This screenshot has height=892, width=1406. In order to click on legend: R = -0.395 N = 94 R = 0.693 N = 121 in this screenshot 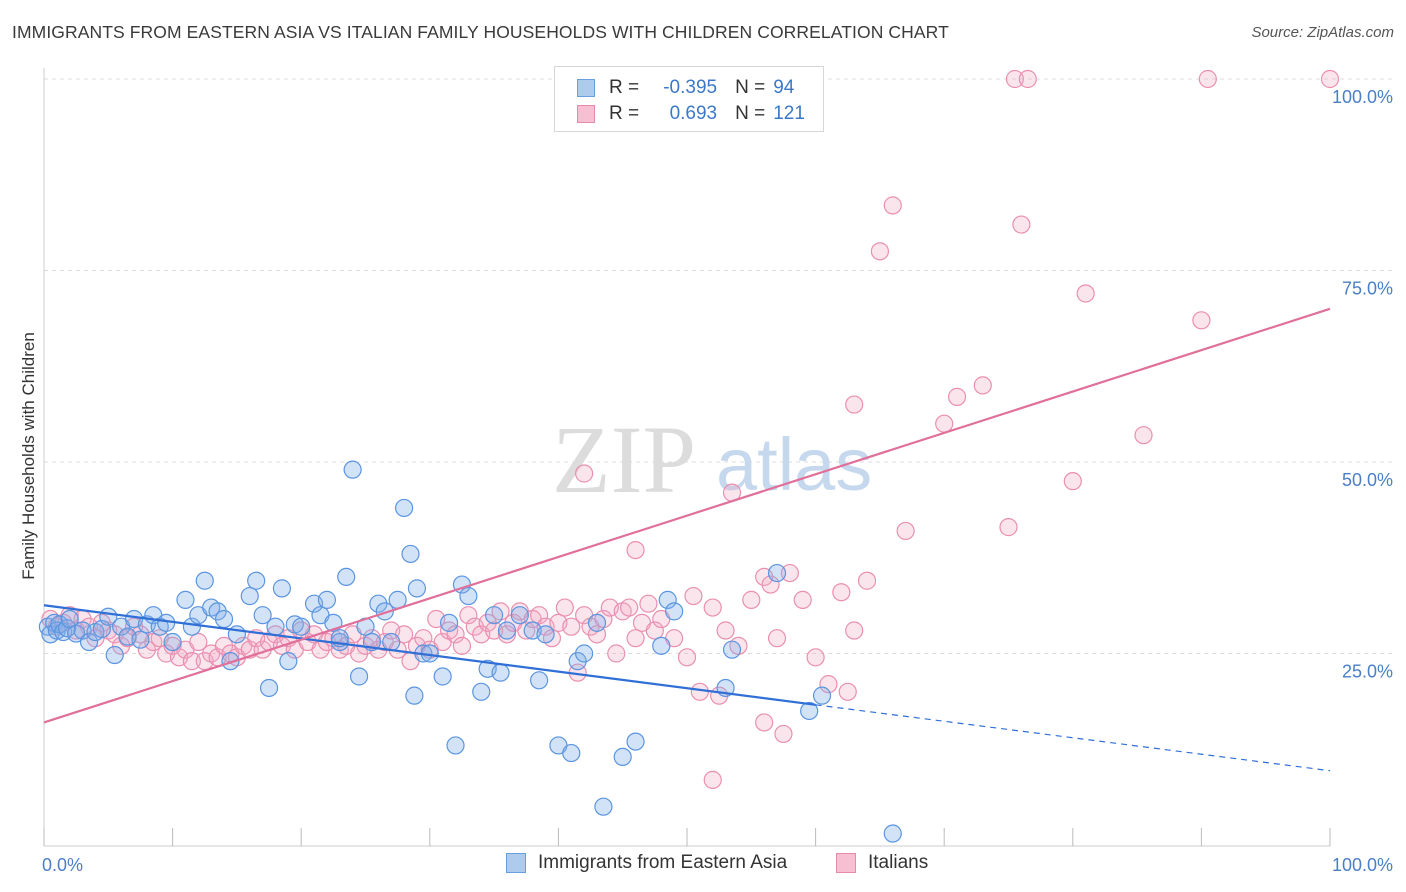, I will do `click(689, 99)`.